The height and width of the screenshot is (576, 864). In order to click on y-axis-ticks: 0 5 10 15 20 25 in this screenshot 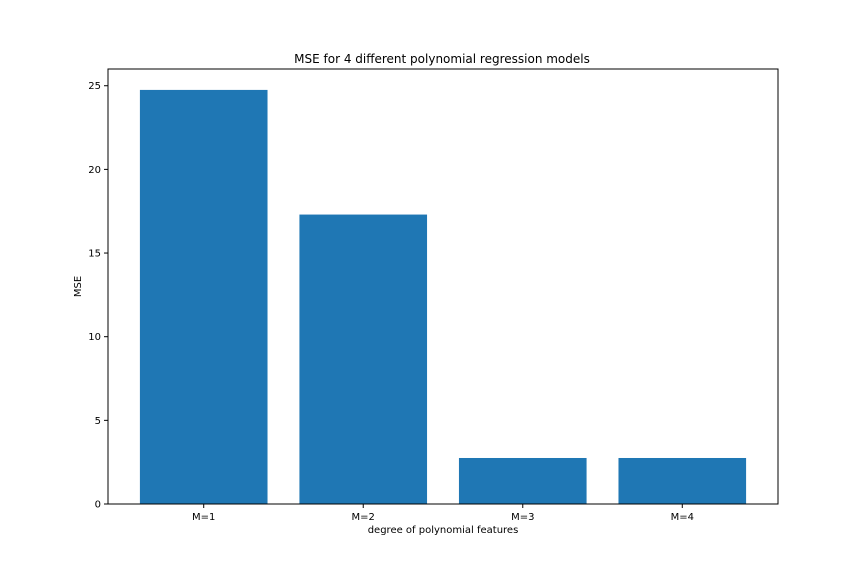, I will do `click(98, 296)`.